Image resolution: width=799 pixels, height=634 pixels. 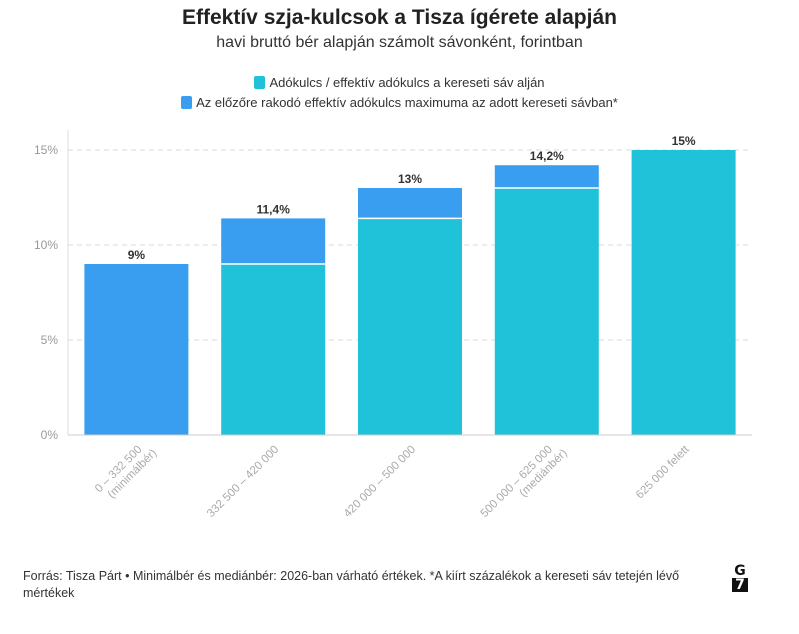 I want to click on x-tick-label: 420 000 – 500 000, so click(x=380, y=482).